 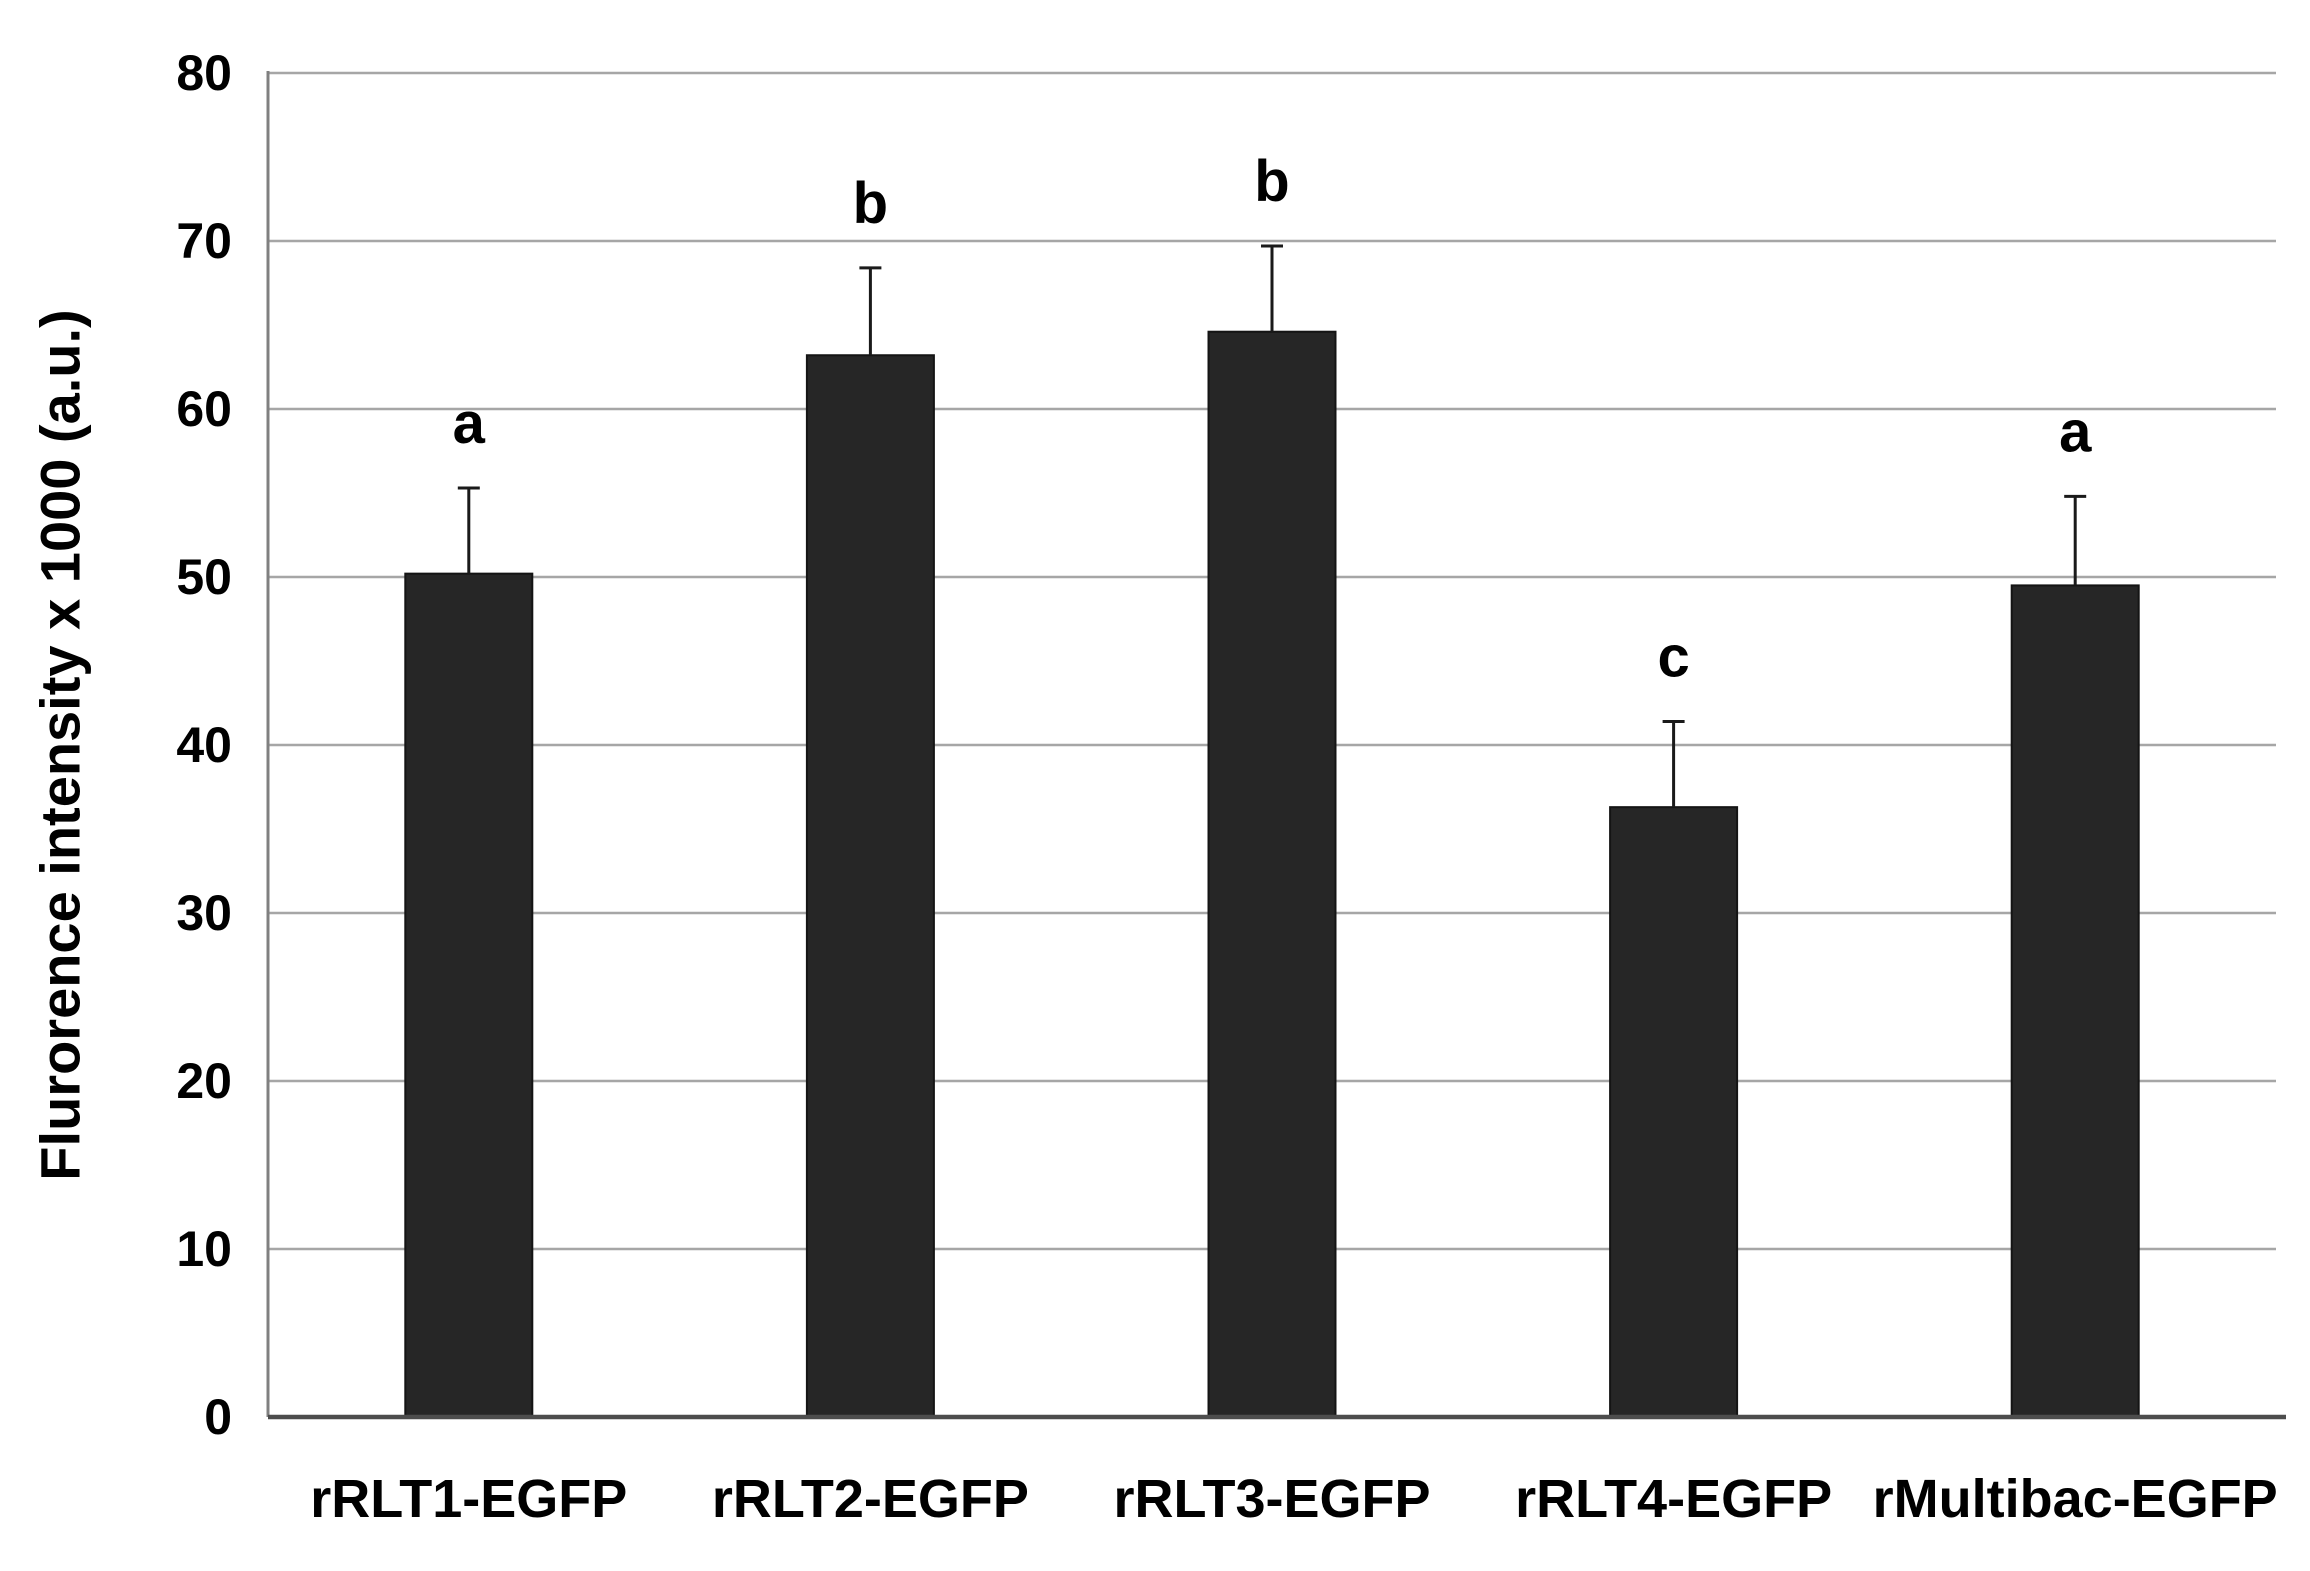 What do you see at coordinates (204, 745) in the screenshot?
I see `y-axis-tick-label: 40` at bounding box center [204, 745].